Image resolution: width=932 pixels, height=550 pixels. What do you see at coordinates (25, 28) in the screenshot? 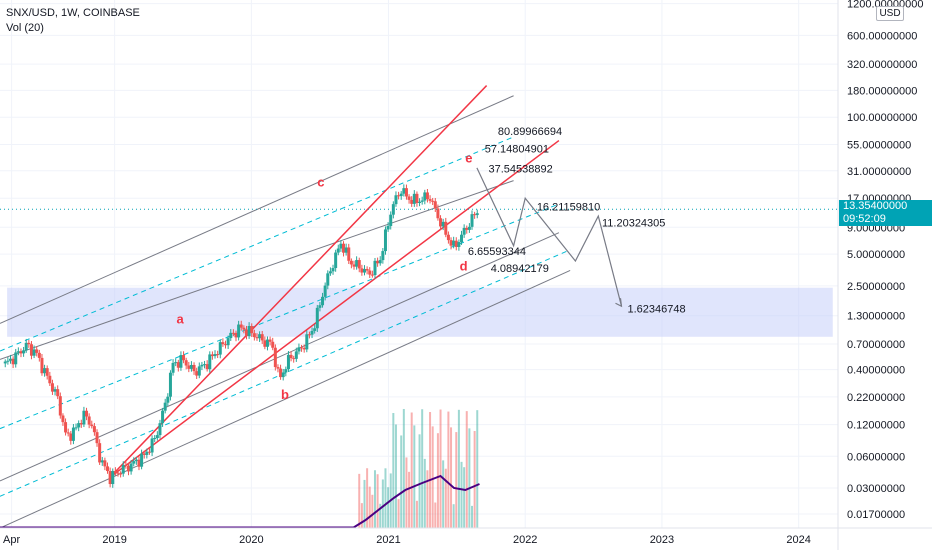
I see `volume-line: Vol (20)` at bounding box center [25, 28].